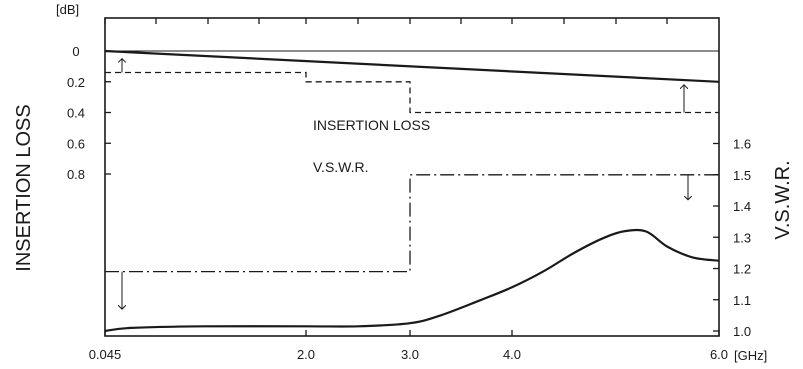  What do you see at coordinates (742, 206) in the screenshot?
I see `right-tick-label: 1.4` at bounding box center [742, 206].